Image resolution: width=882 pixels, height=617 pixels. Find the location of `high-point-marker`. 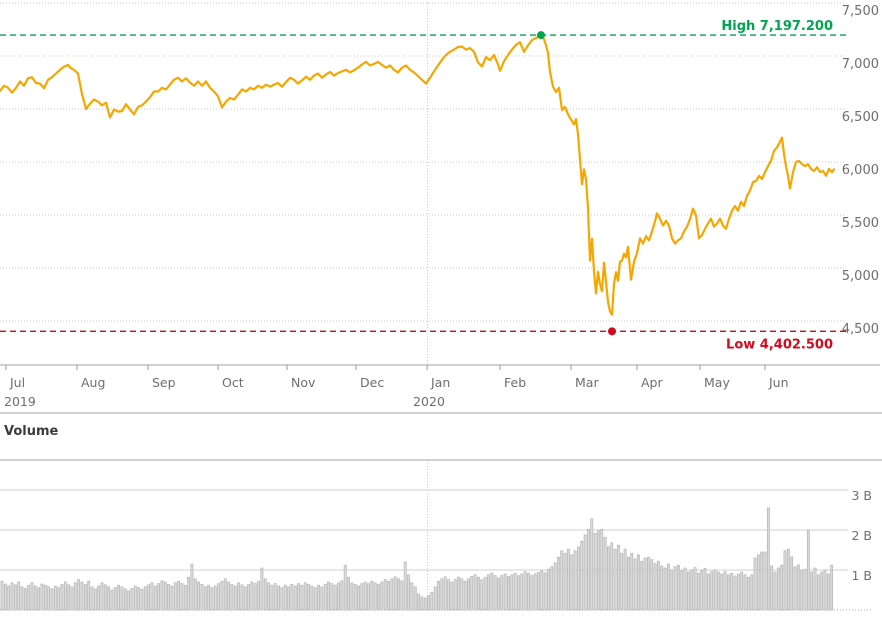

high-point-marker is located at coordinates (541, 35).